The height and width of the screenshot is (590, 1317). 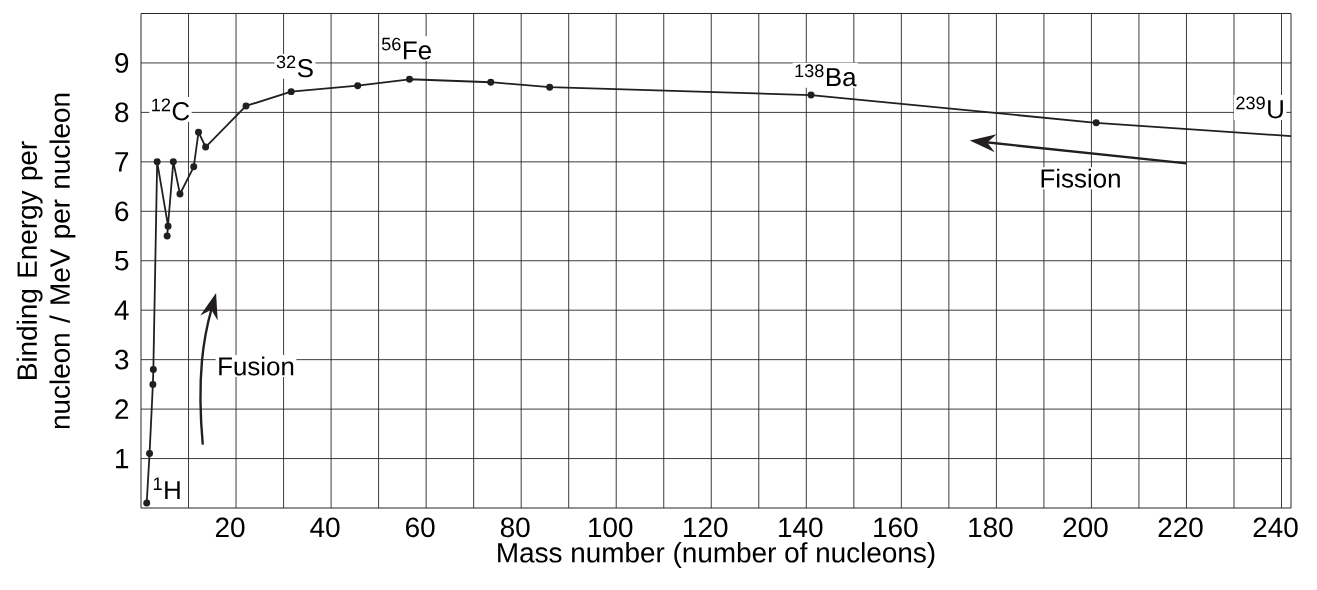 I want to click on annotation: Fusion, so click(x=256, y=366).